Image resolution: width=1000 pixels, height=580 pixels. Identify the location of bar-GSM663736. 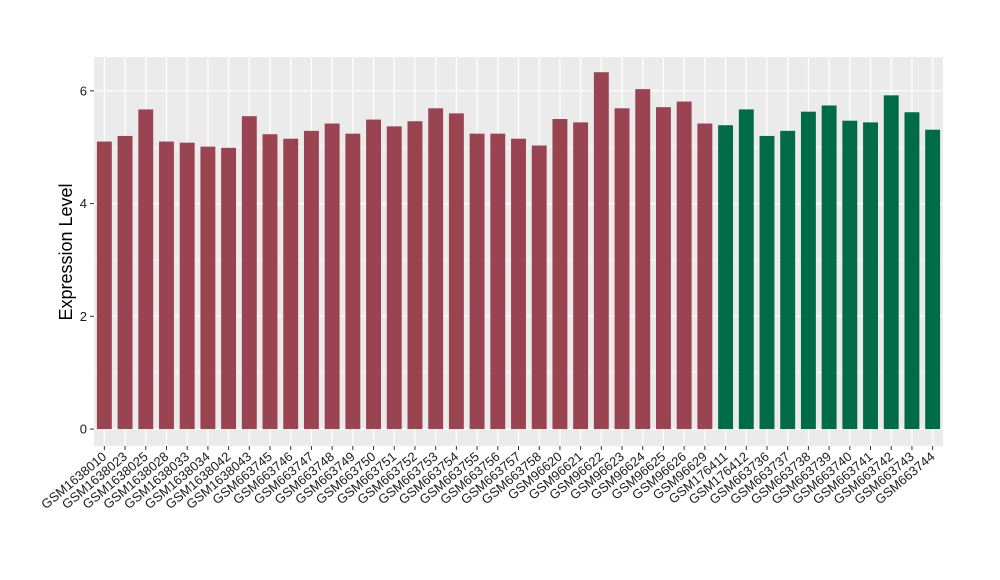
(767, 282).